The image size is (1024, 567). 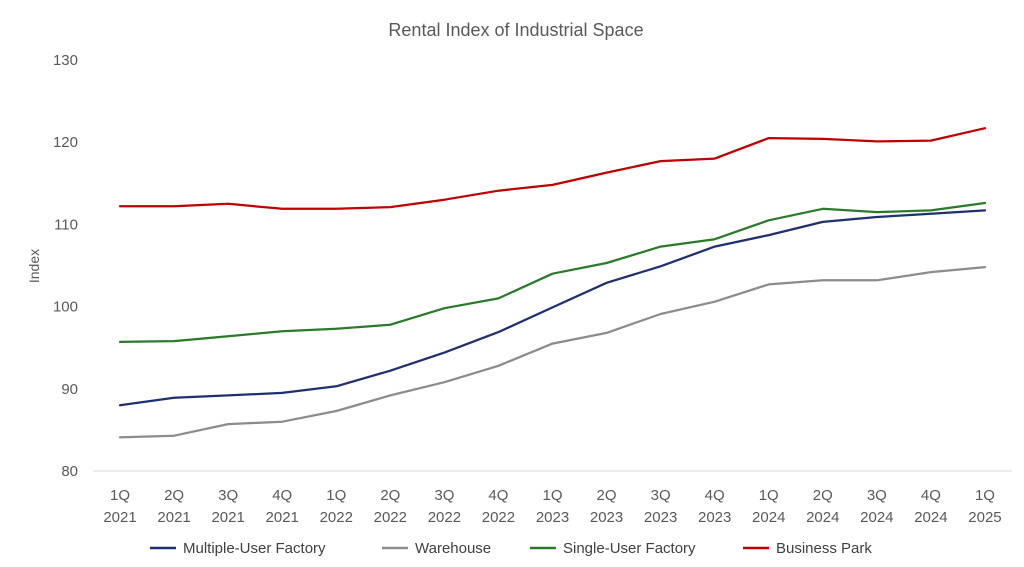 I want to click on legend-item: Single-User Factory, so click(x=613, y=548).